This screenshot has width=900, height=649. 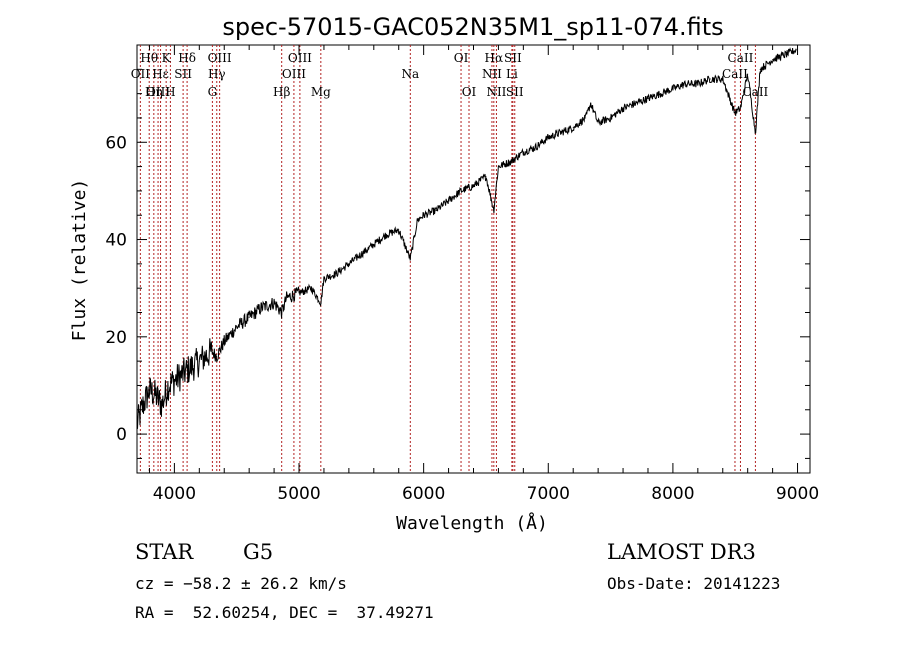 I want to click on line-label: Hε, so click(x=160, y=74).